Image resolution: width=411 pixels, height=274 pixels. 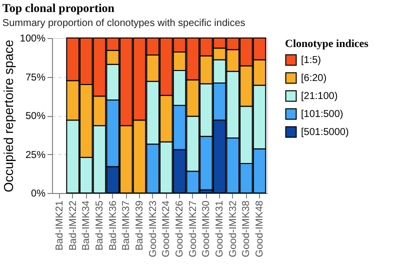 I want to click on x-tick-label: Good-IMK32, so click(x=233, y=229).